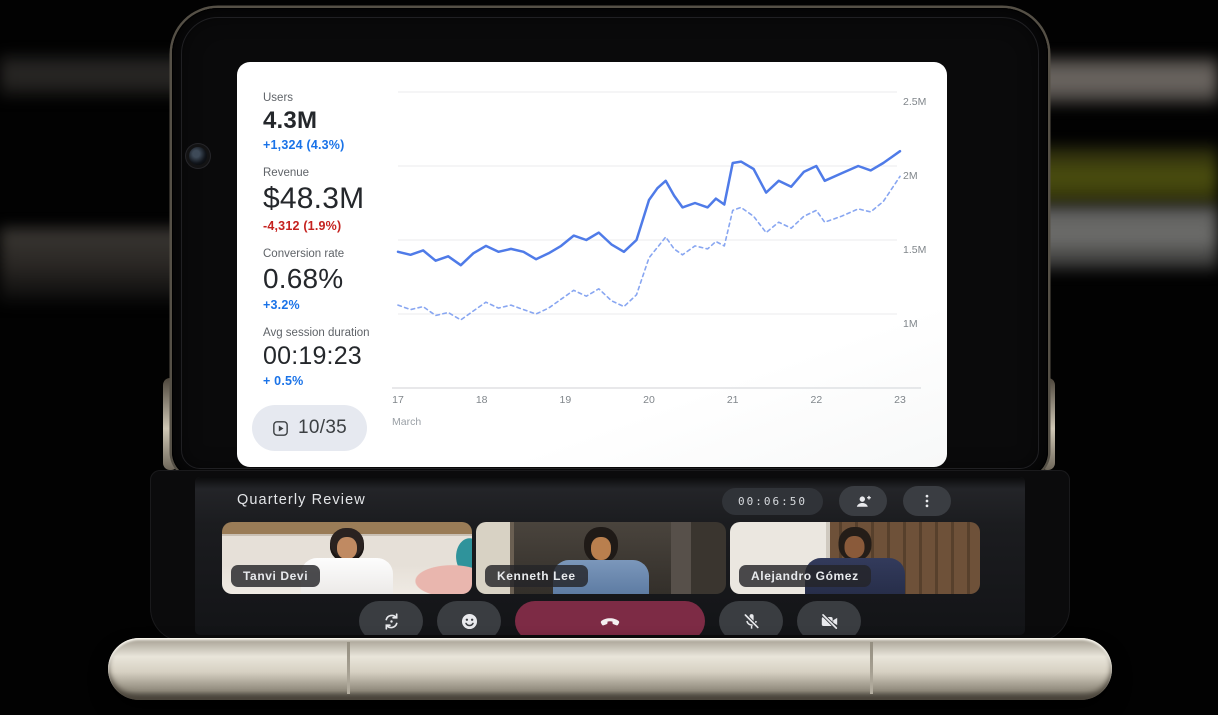 This screenshot has width=1218, height=715. What do you see at coordinates (286, 173) in the screenshot?
I see `metric-label: Revenue` at bounding box center [286, 173].